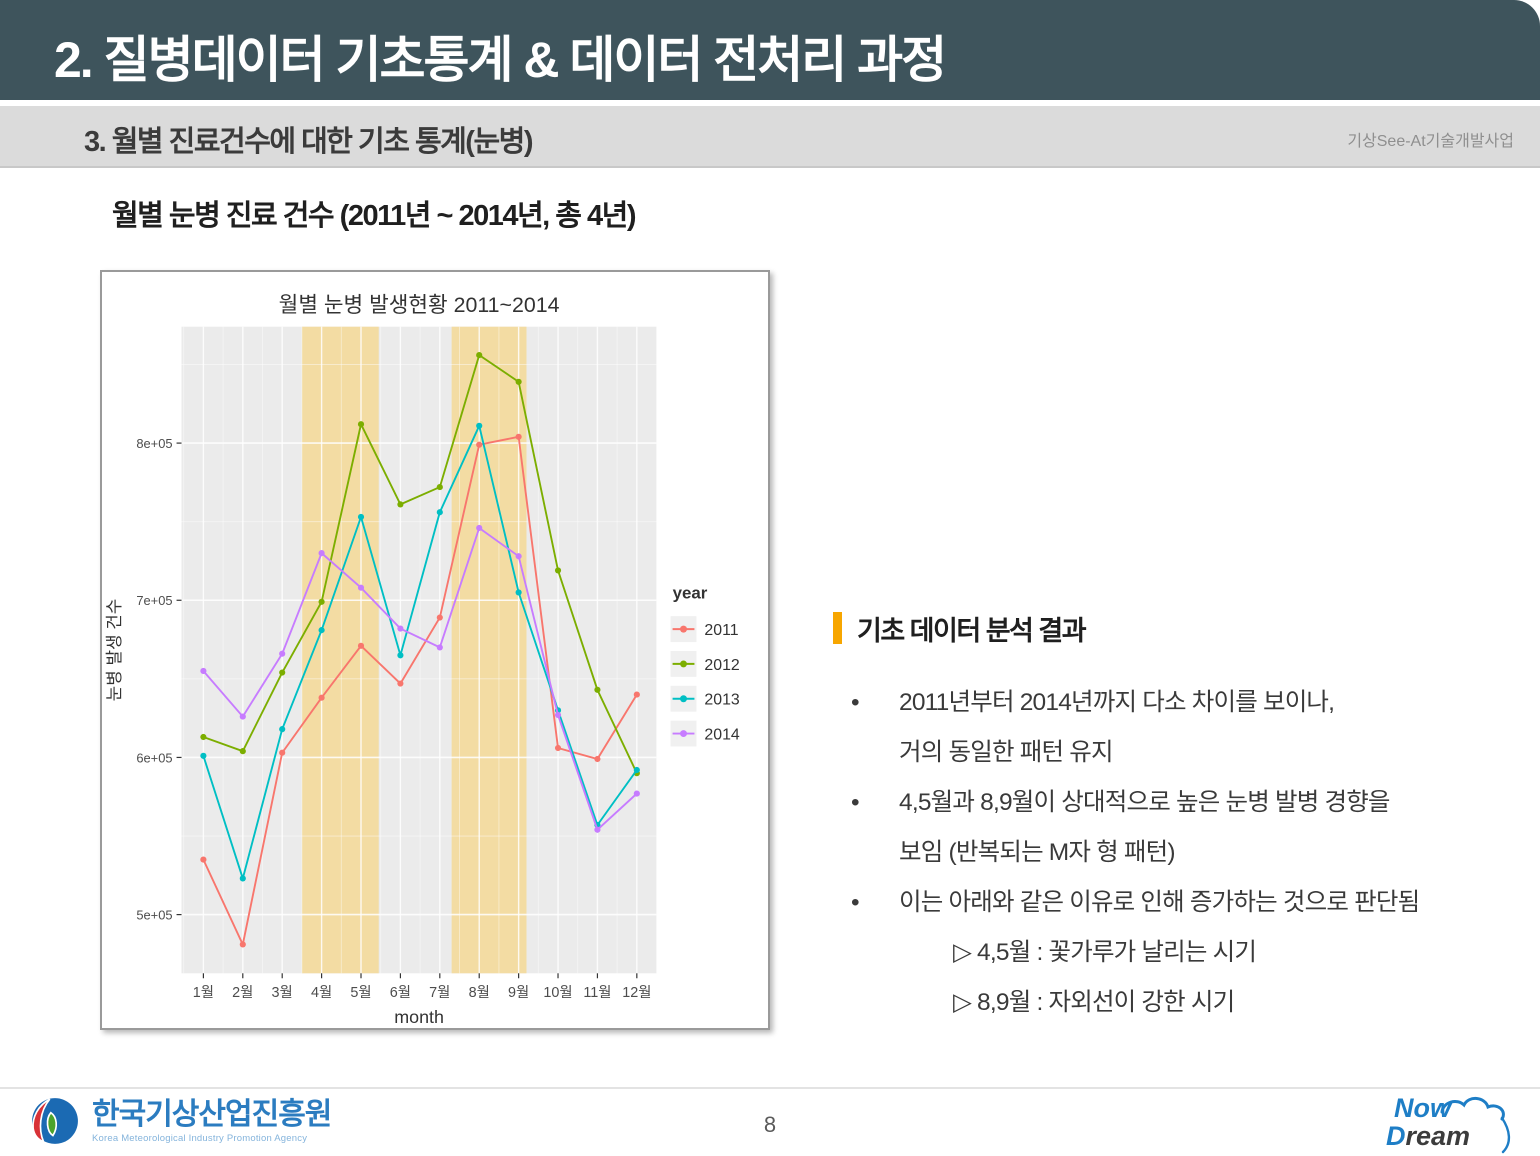  Describe the element at coordinates (1094, 1002) in the screenshot. I see `analysis-bullet-3-sub-2: ▷ 8,9월 : 자외선이 강한 시기` at that location.